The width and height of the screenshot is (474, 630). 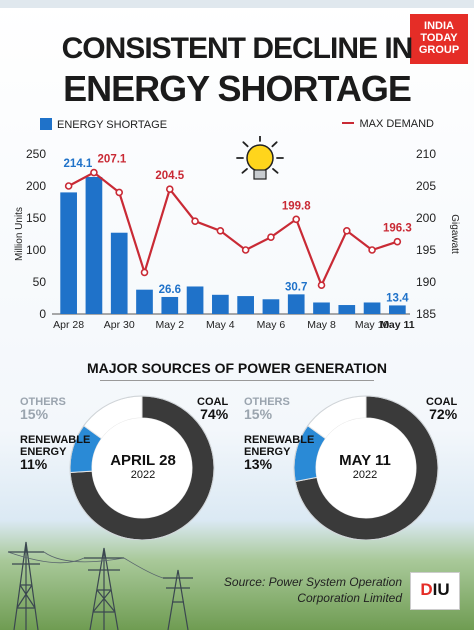 What do you see at coordinates (178, 599) in the screenshot?
I see `tower-right` at bounding box center [178, 599].